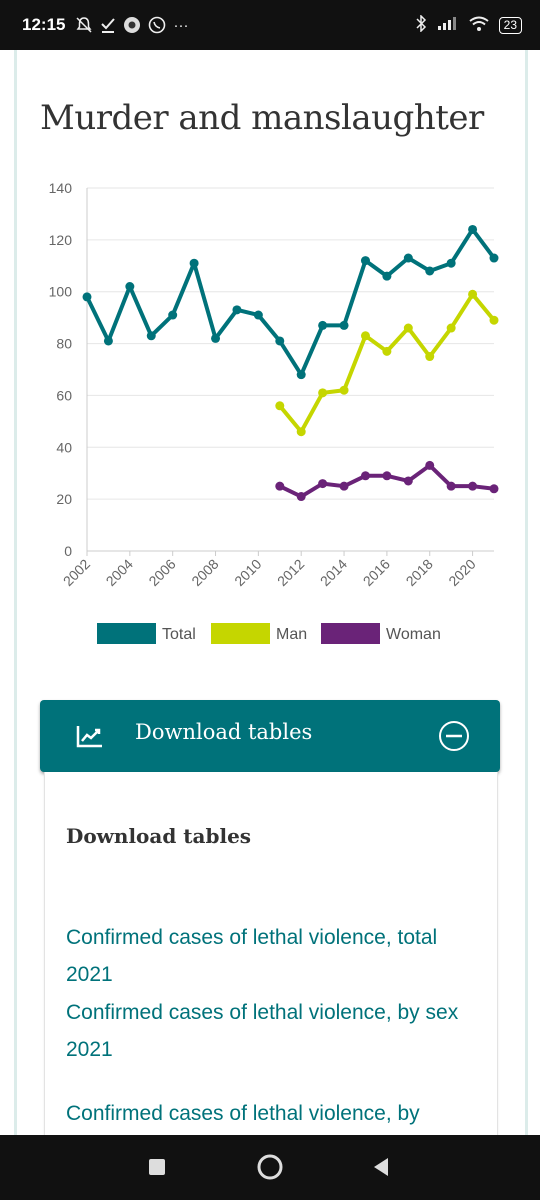 The image size is (540, 1200). Describe the element at coordinates (64, 499) in the screenshot. I see `y-tick-label-20: 20` at that location.